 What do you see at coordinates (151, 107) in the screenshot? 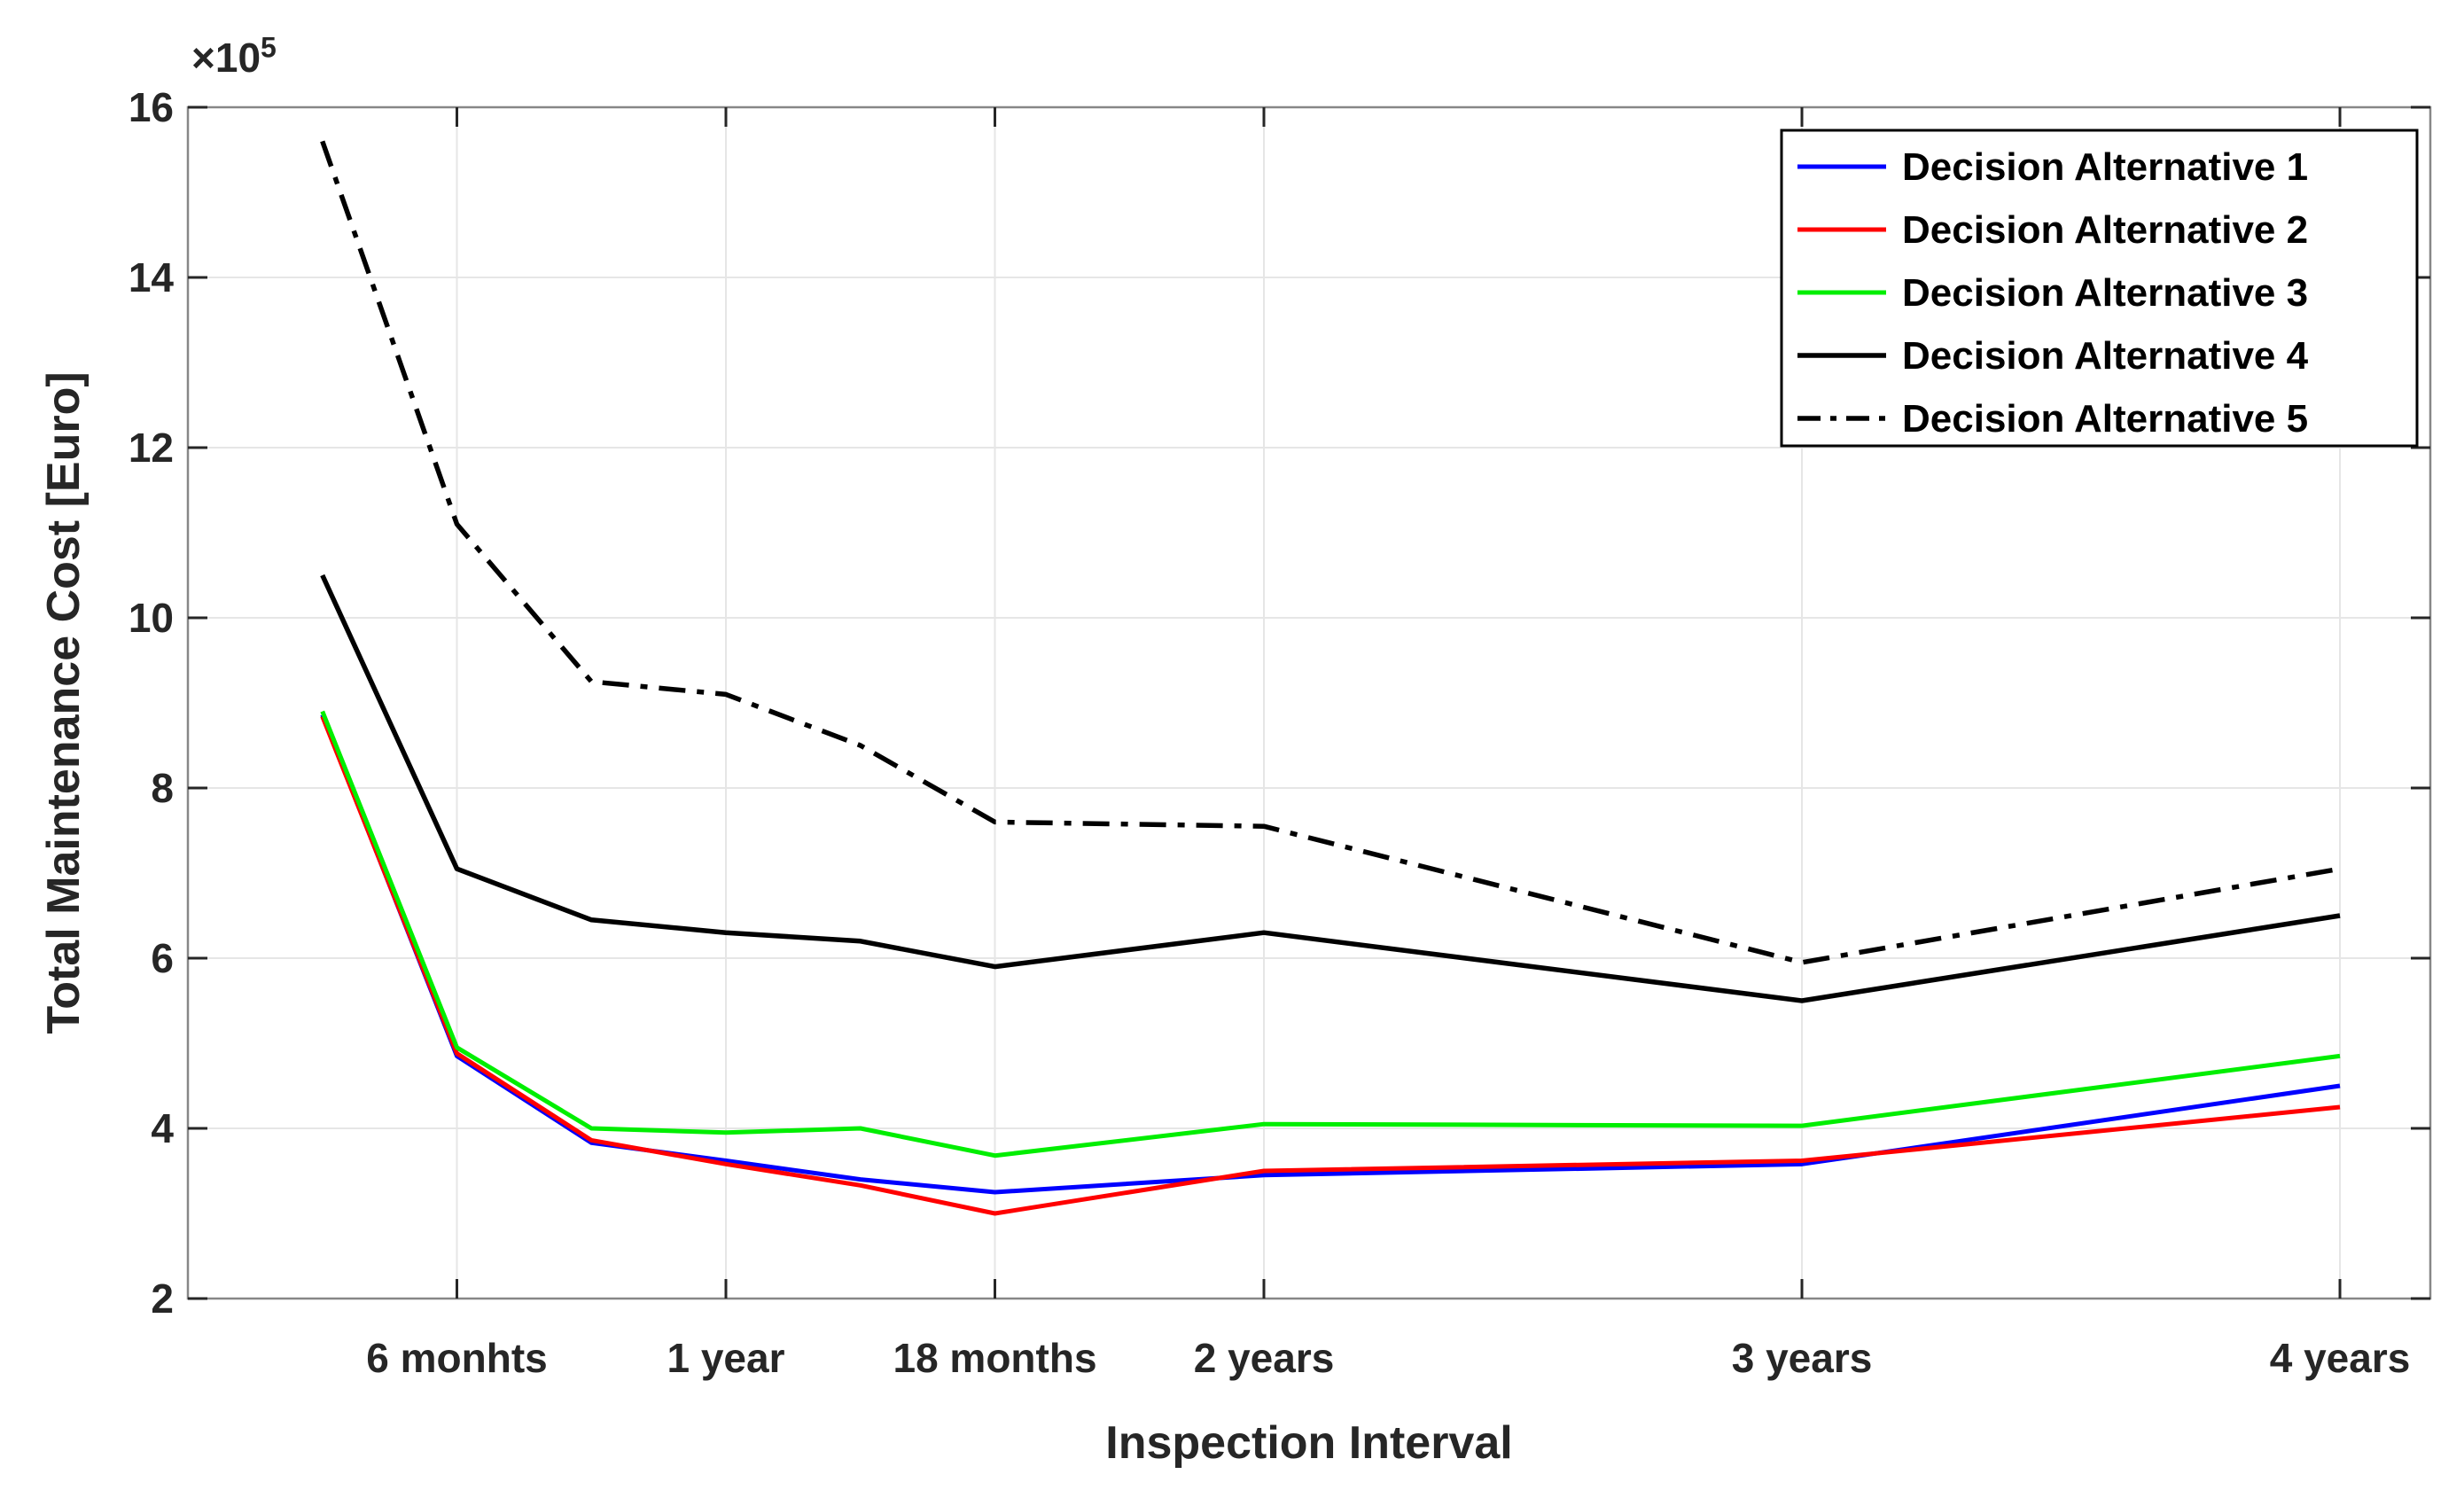
I see `y-tick-label-7: 16` at bounding box center [151, 107].